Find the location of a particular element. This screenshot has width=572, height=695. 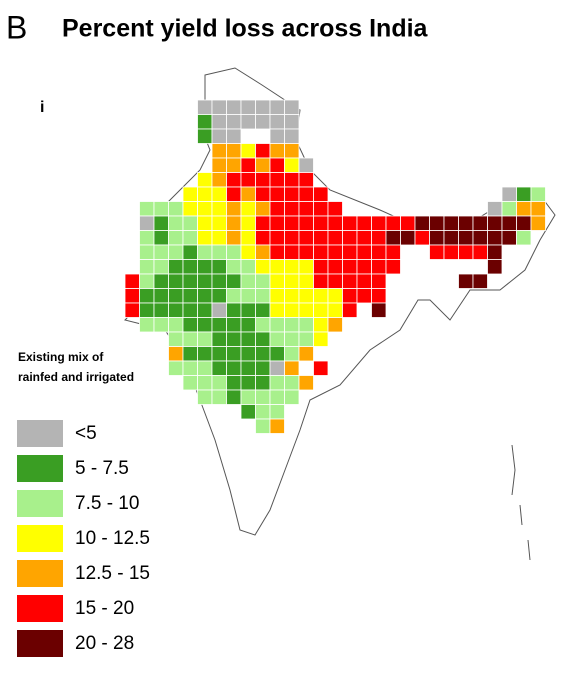

panel-letter: B is located at coordinates (16, 27).